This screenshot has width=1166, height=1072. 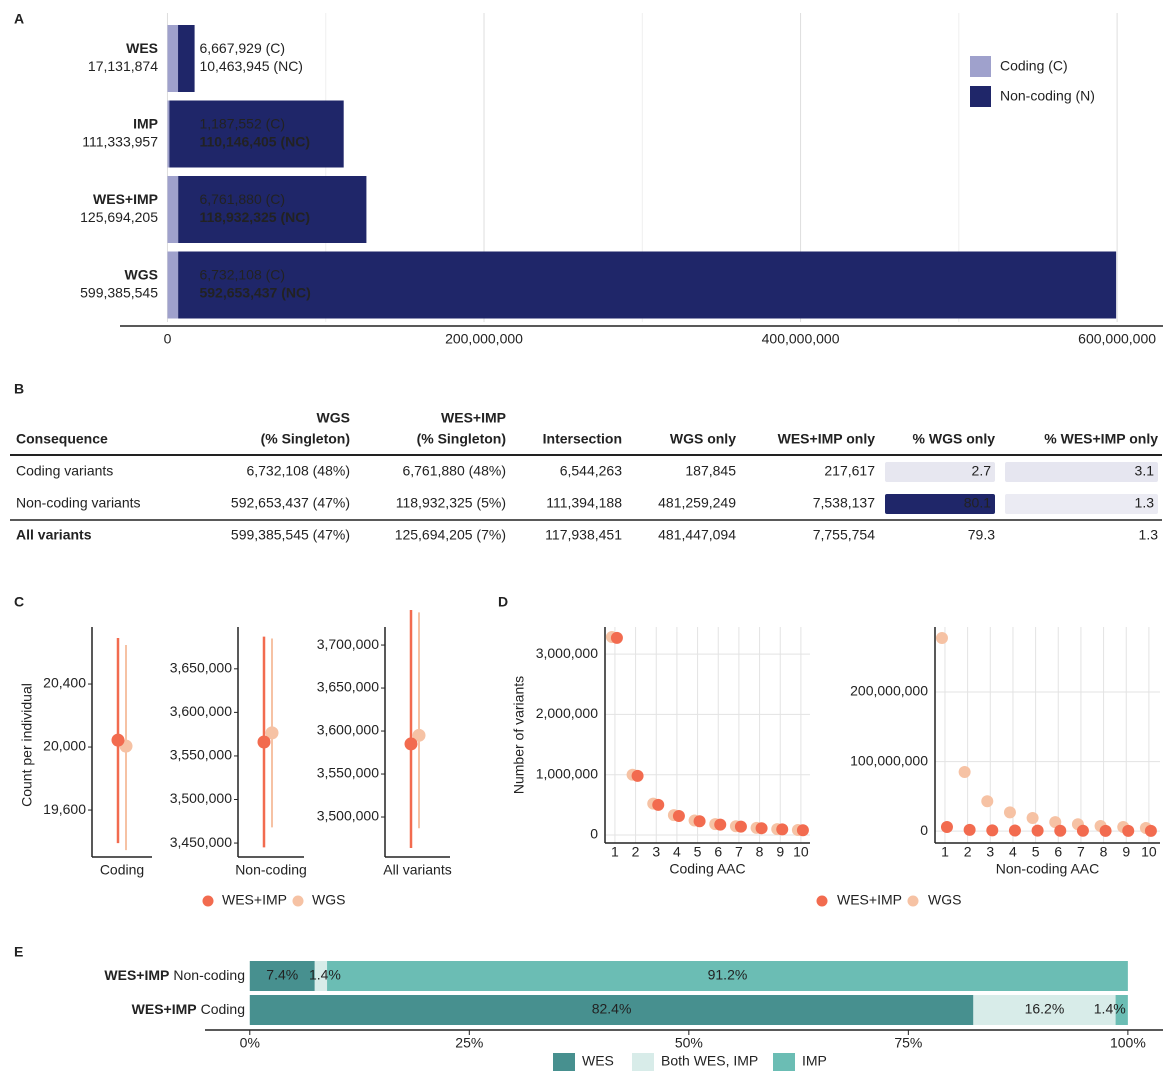 What do you see at coordinates (136, 975) in the screenshot?
I see `category-label-part: WES+IMP` at bounding box center [136, 975].